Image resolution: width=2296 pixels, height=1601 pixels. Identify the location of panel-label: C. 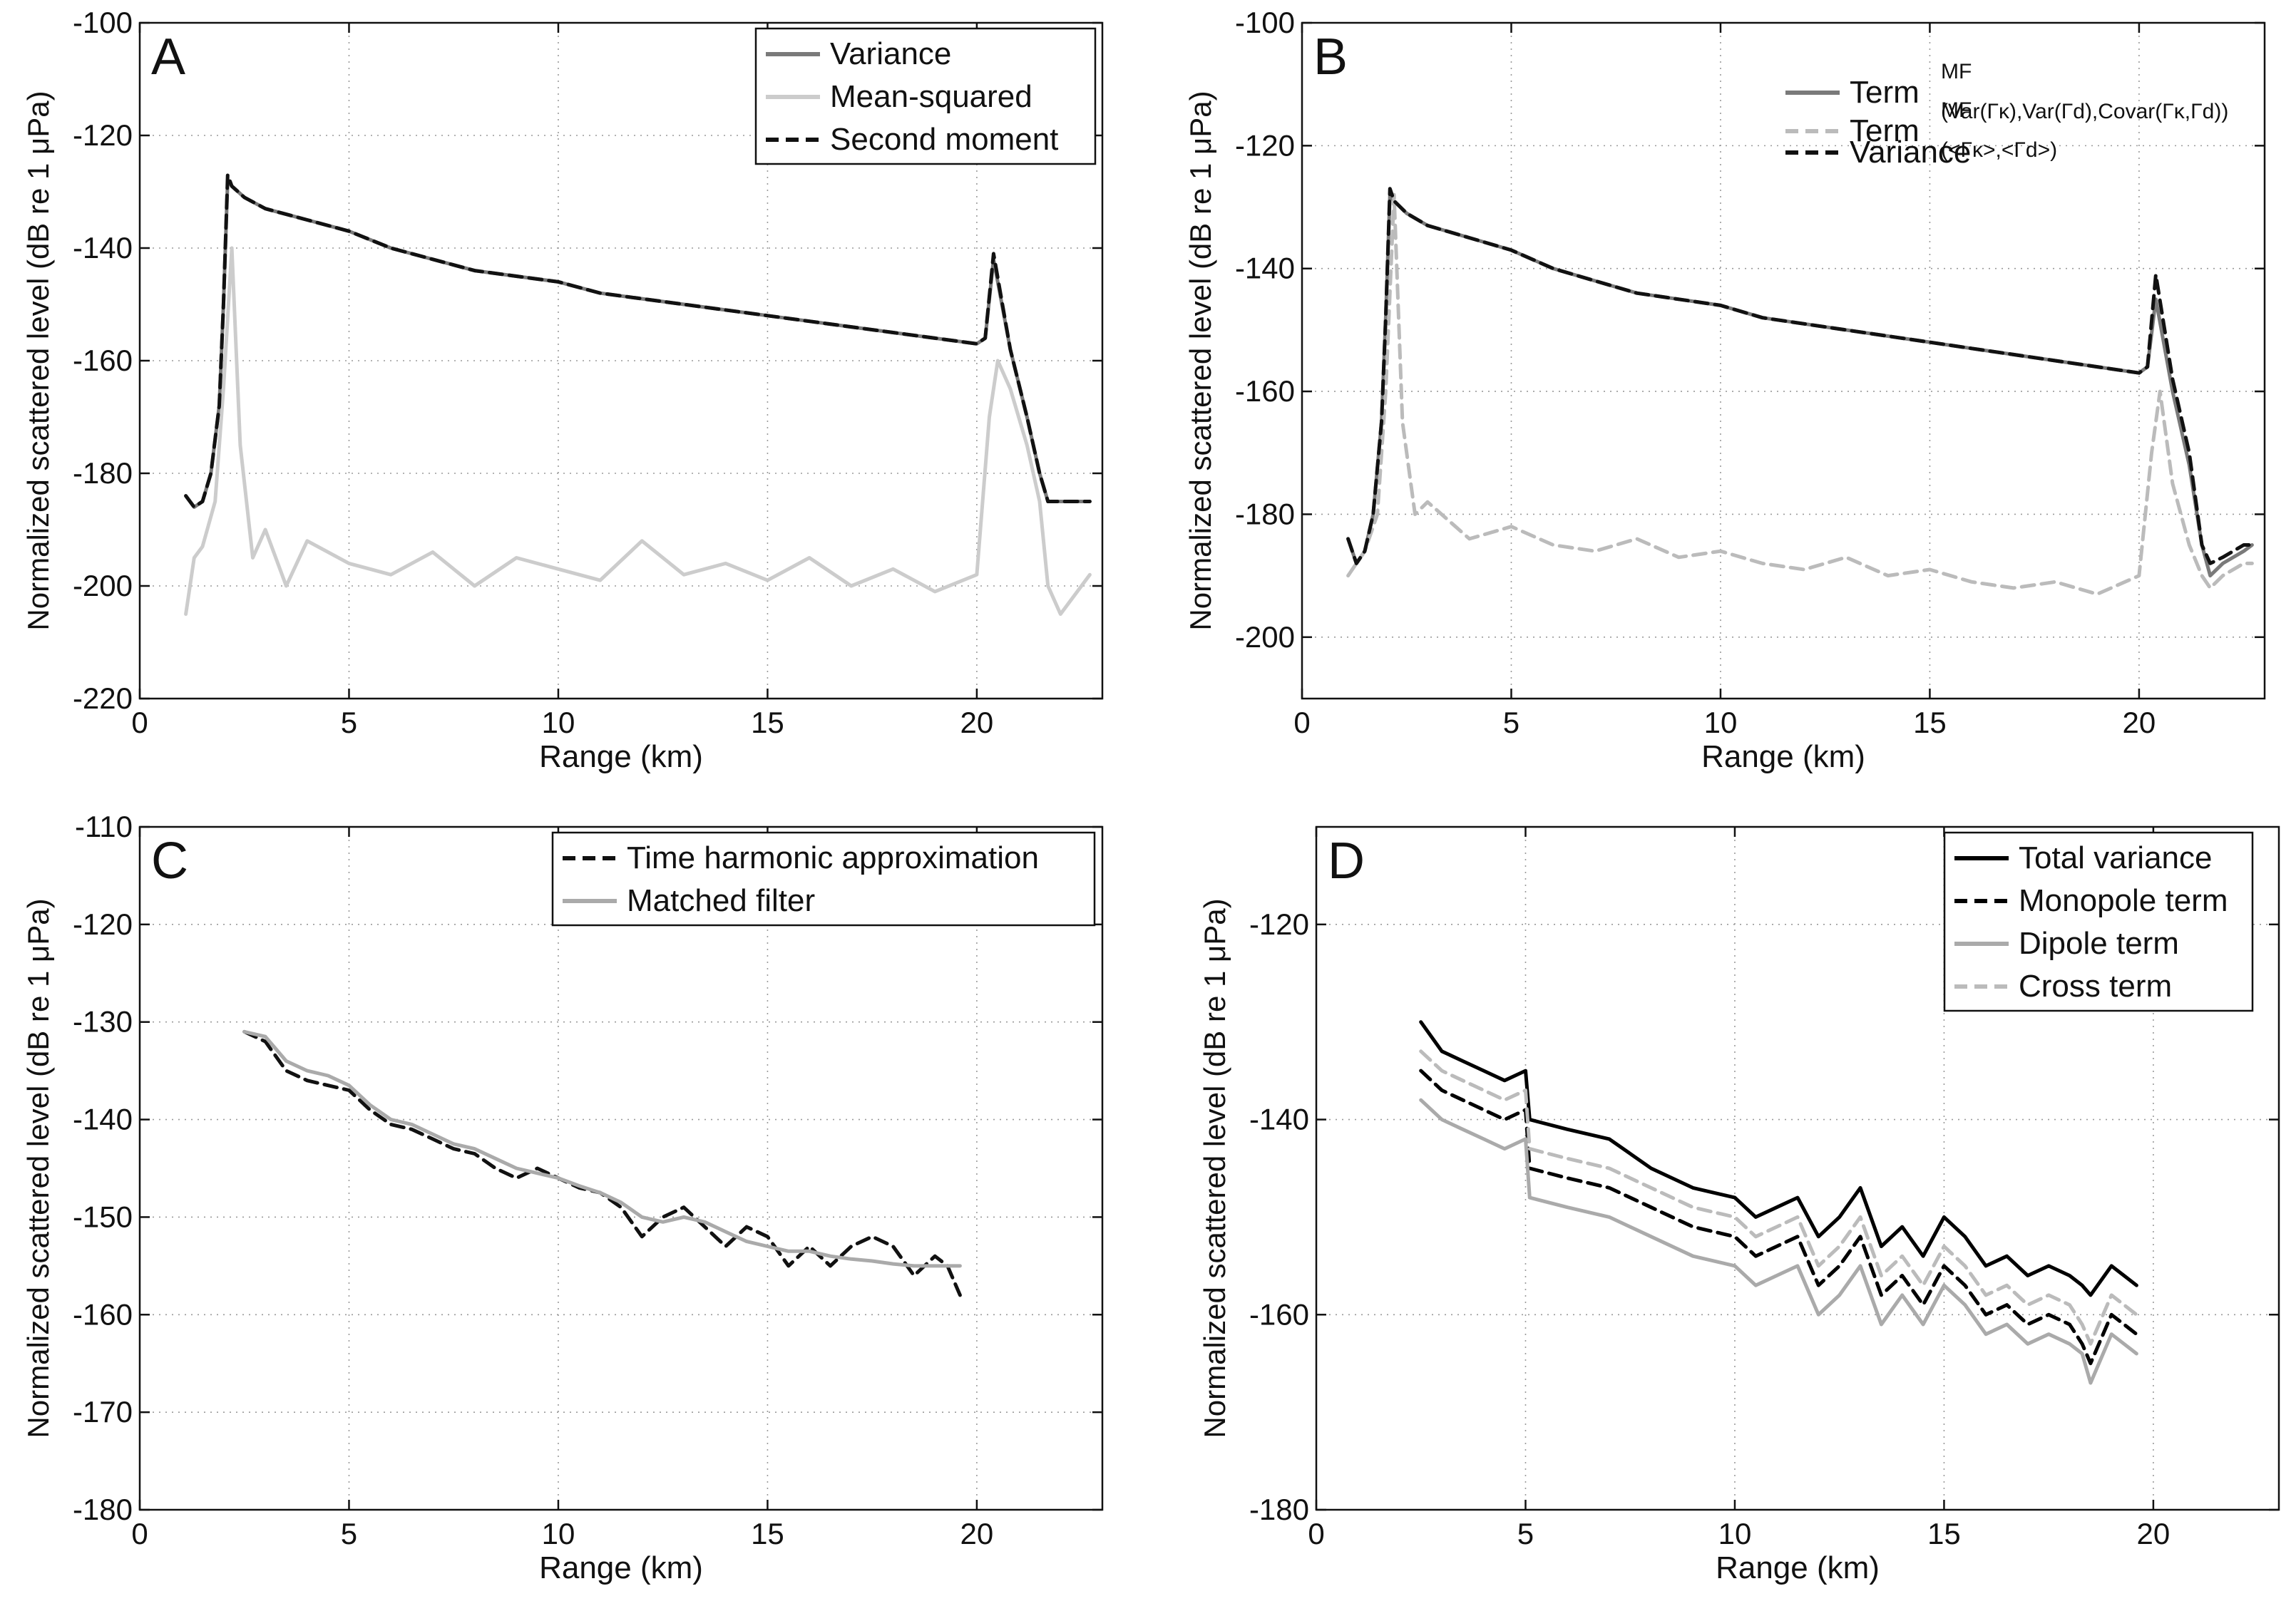
(169, 861).